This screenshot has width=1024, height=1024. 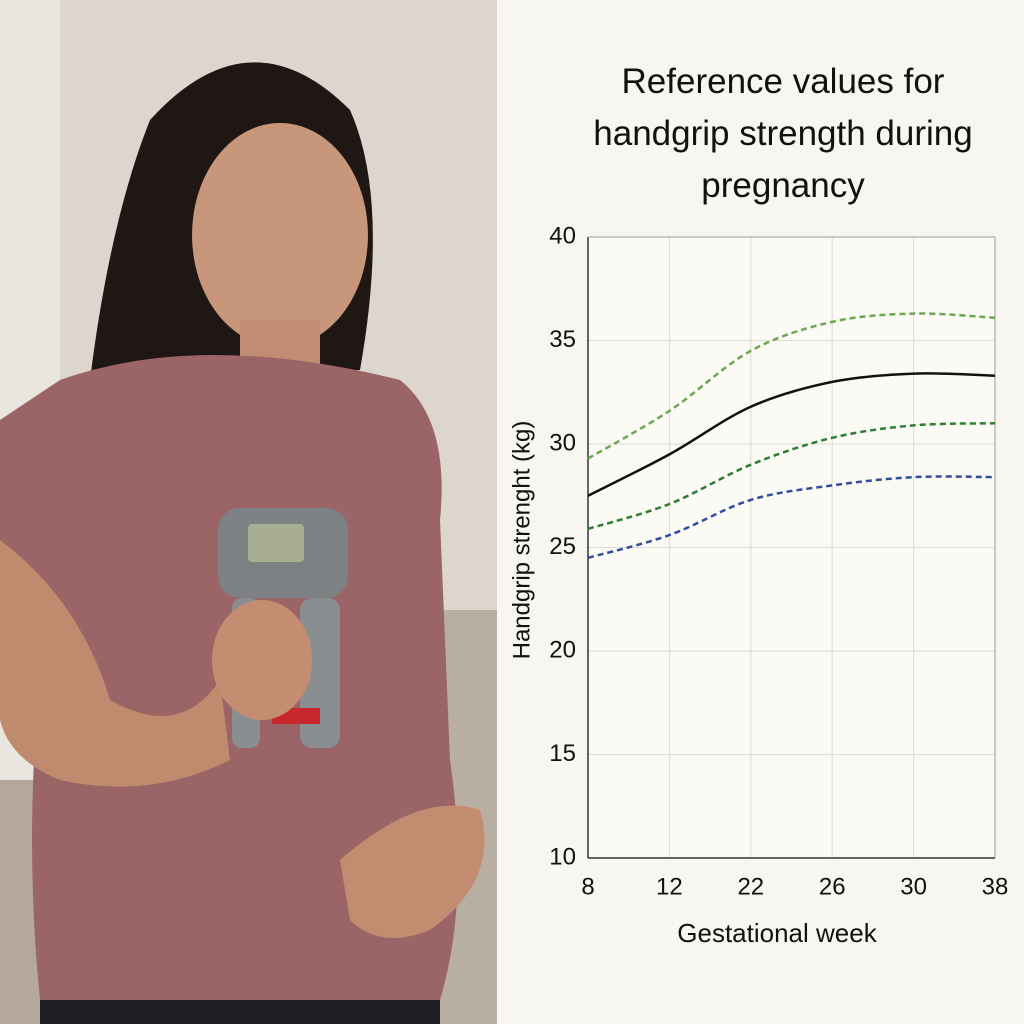 What do you see at coordinates (412, 871) in the screenshot?
I see `hand` at bounding box center [412, 871].